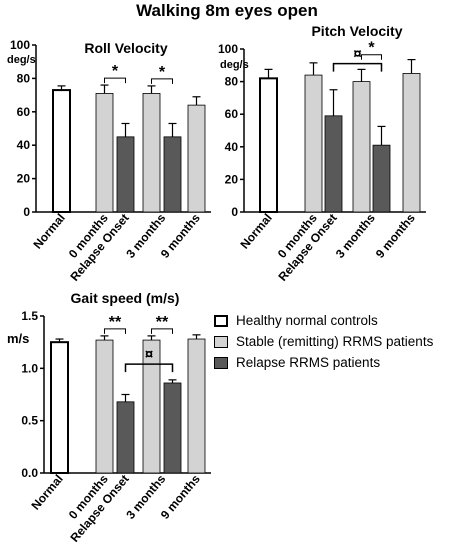 The width and height of the screenshot is (454, 547). What do you see at coordinates (356, 31) in the screenshot?
I see `chart-title: Pitch Velocity` at bounding box center [356, 31].